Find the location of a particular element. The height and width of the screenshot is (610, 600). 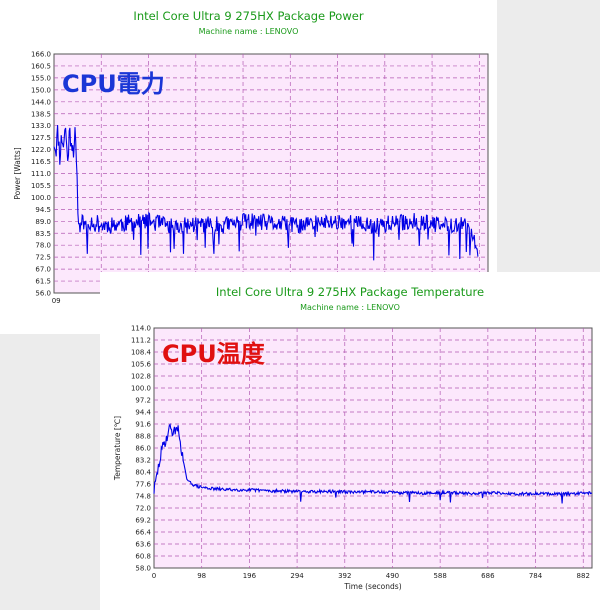

y-tick-label: 77.6 is located at coordinates (143, 485).